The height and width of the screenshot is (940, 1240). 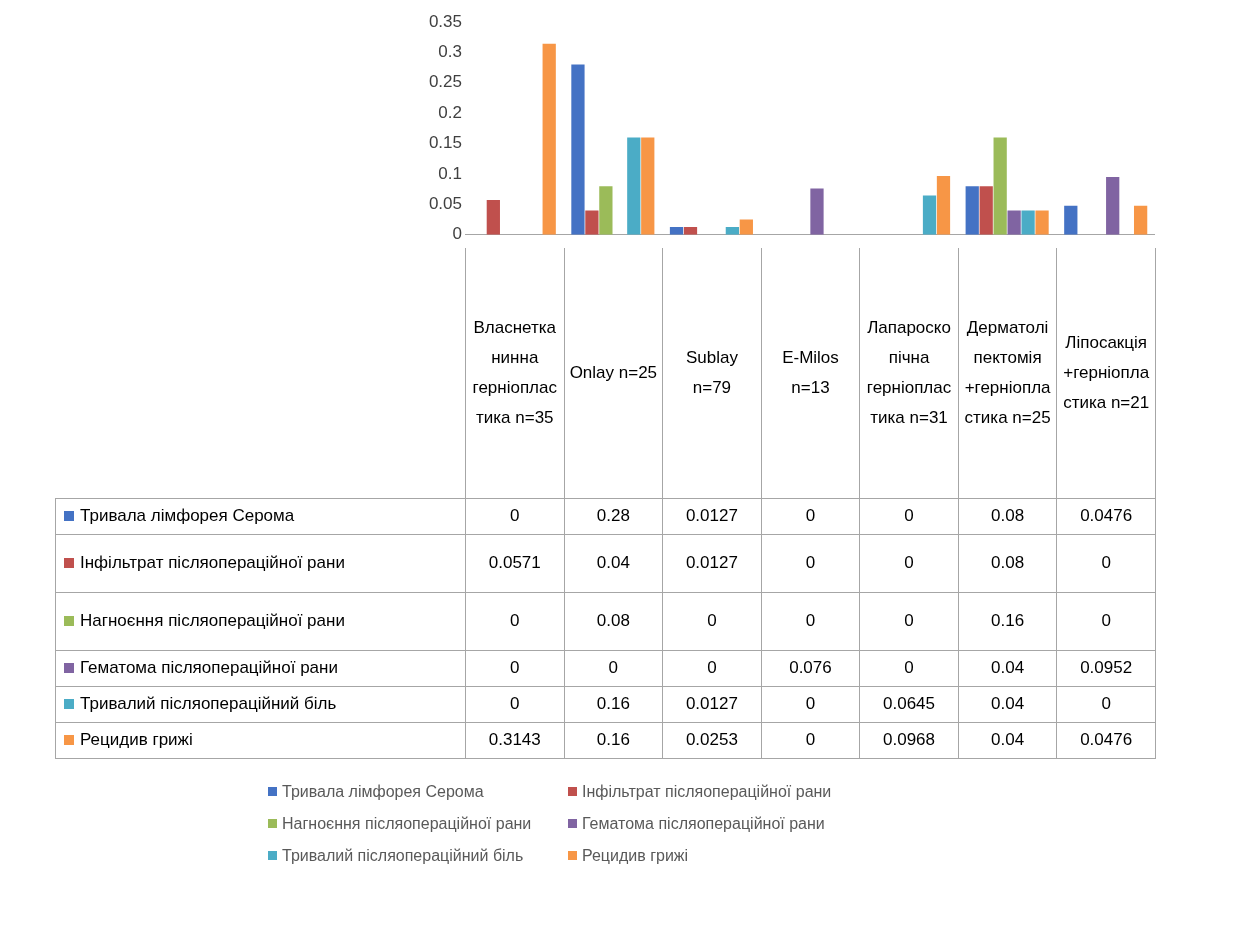 I want to click on y-tick-label: 0.05, so click(x=445, y=204).